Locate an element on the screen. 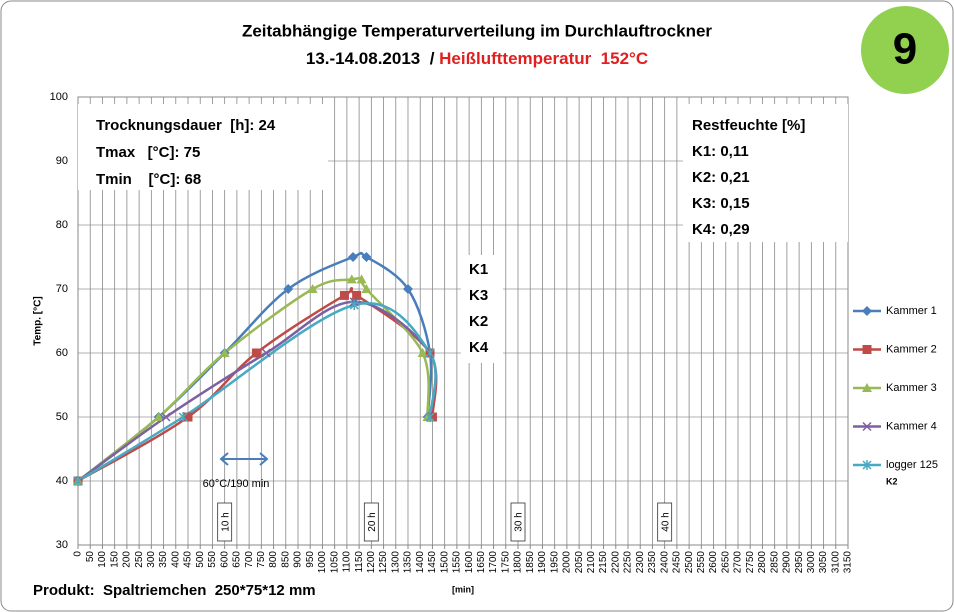 Image resolution: width=954 pixels, height=612 pixels. x-tick-label: 2950 is located at coordinates (799, 562).